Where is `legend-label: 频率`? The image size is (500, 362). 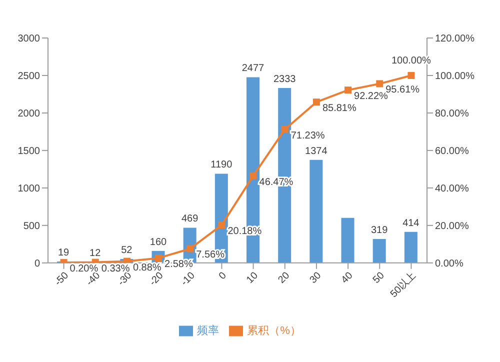
legend-label: 频率 is located at coordinates (208, 330).